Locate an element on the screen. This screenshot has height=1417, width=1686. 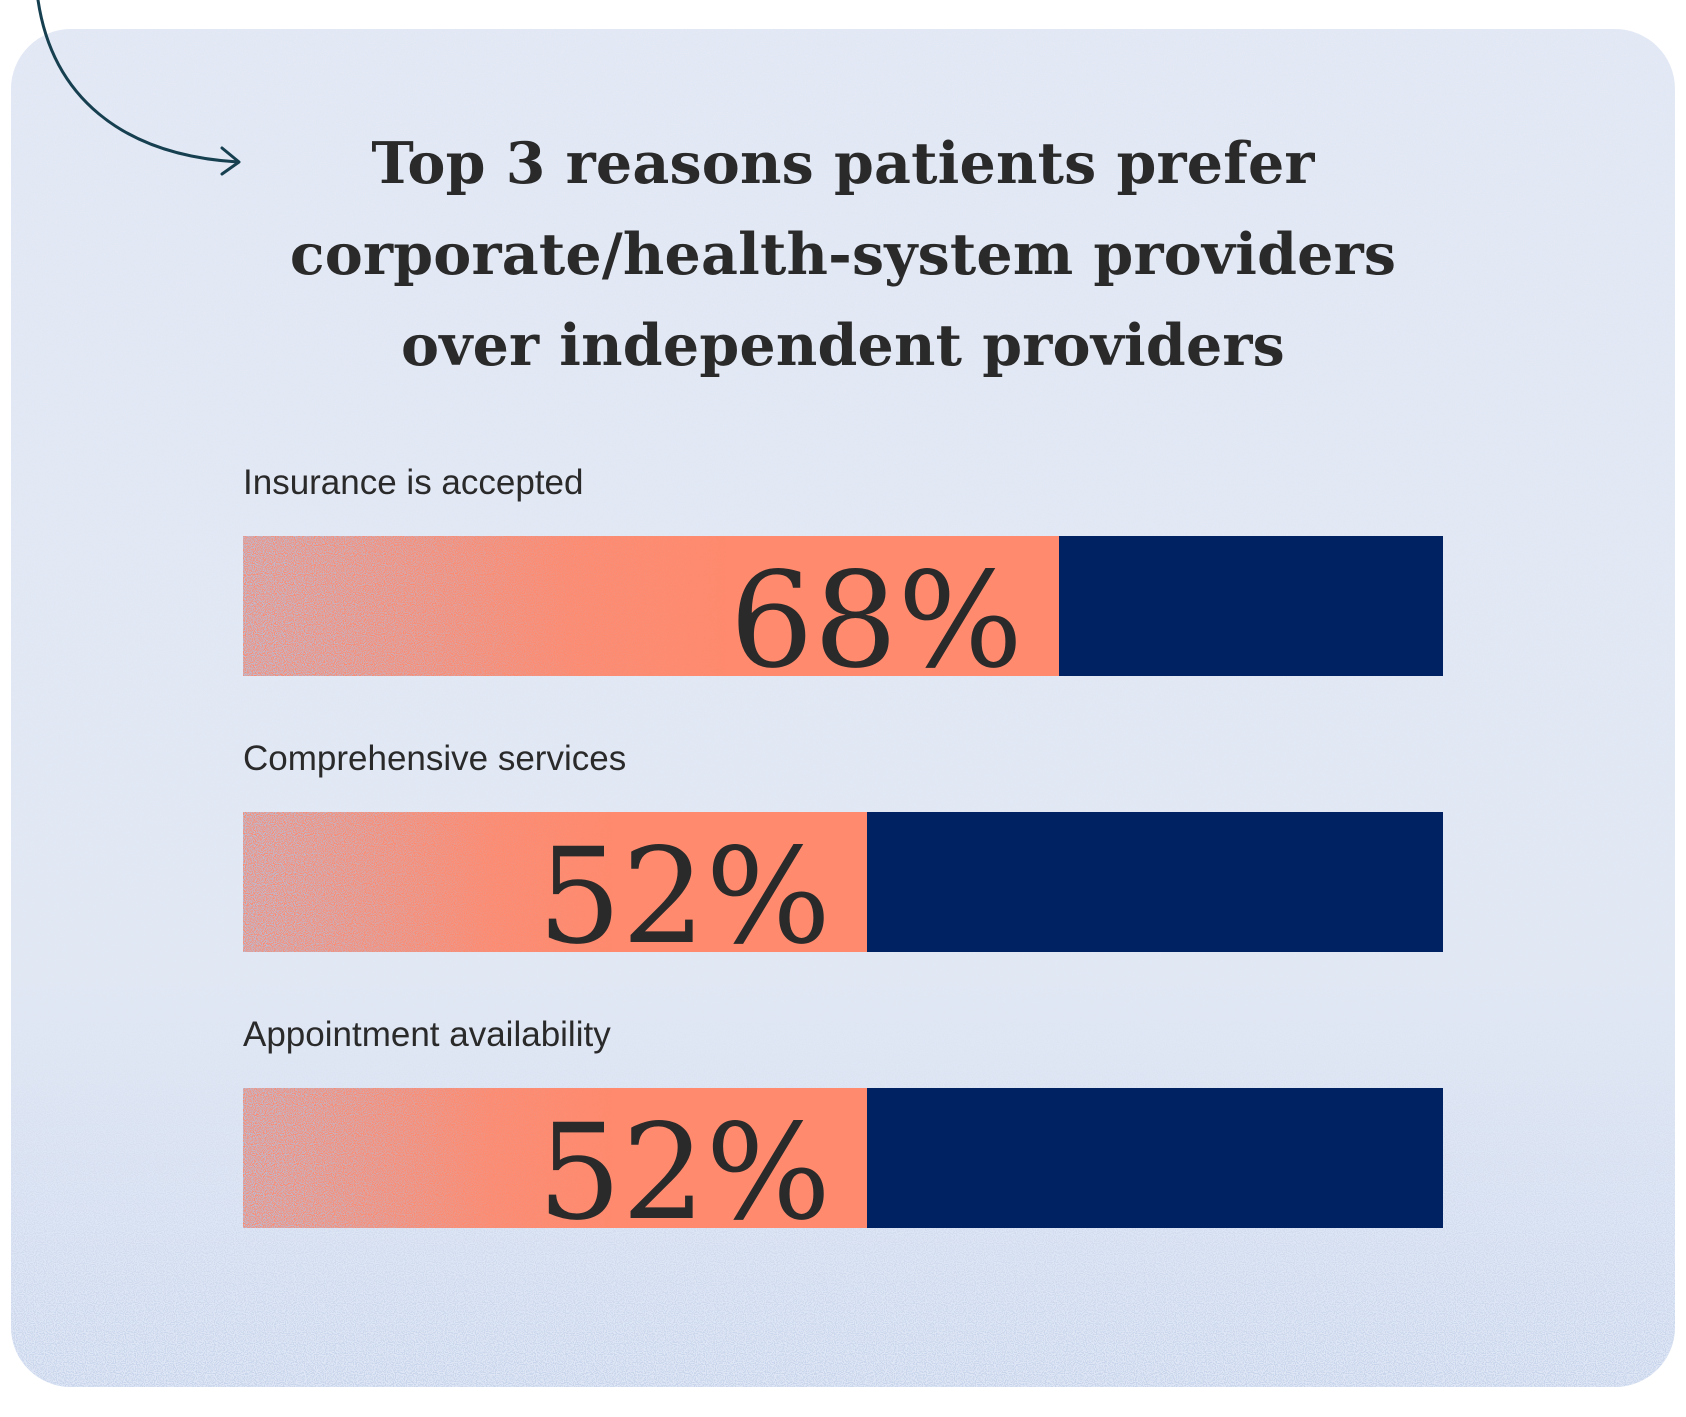
title-line-1: Top 3 reasons patients prefer is located at coordinates (843, 163).